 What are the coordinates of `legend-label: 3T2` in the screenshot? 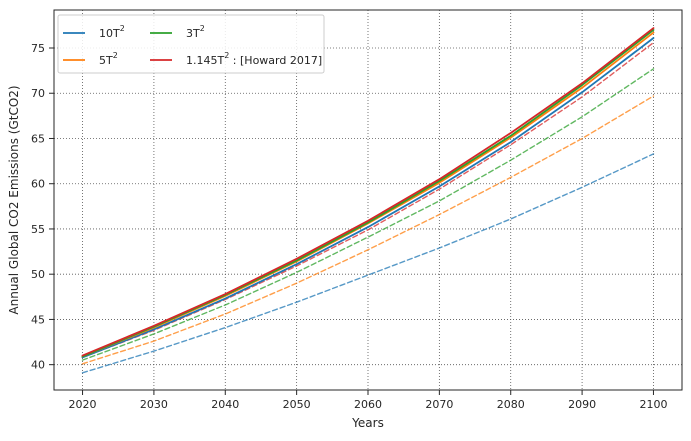 It's located at (195, 32).